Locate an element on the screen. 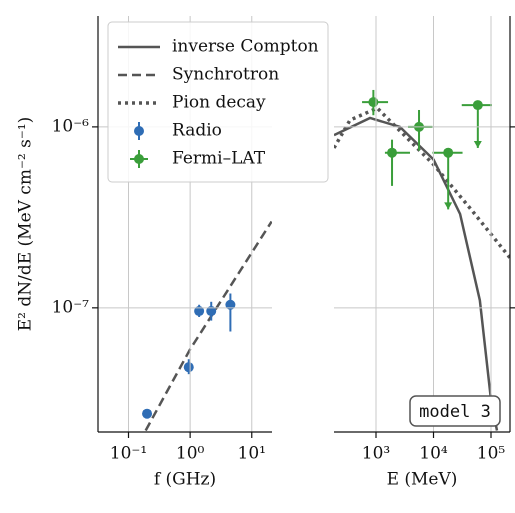  x-axis-label: f (GHz) is located at coordinates (185, 480).